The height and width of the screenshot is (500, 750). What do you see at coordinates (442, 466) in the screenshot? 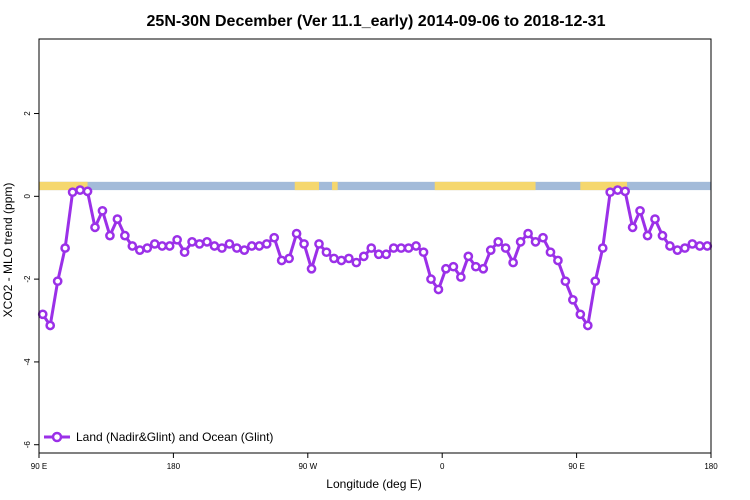
I see `x-tick-label: 0` at bounding box center [442, 466].